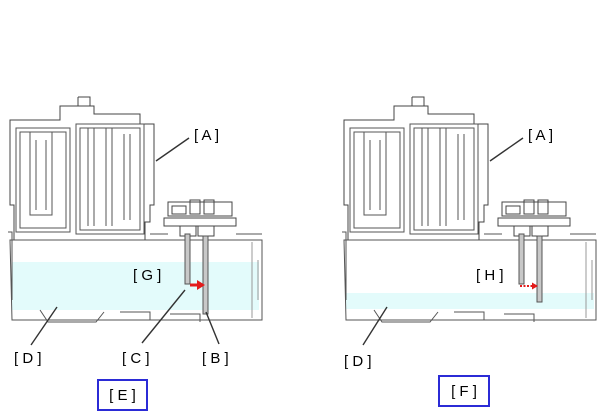 The height and width of the screenshot is (413, 601). What do you see at coordinates (135, 286) in the screenshot?
I see `ink-liquid-high` at bounding box center [135, 286].